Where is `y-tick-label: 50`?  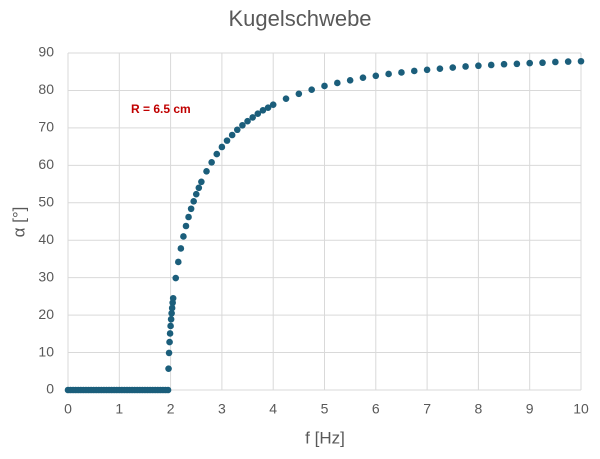 y-tick-label: 50 is located at coordinates (46, 201).